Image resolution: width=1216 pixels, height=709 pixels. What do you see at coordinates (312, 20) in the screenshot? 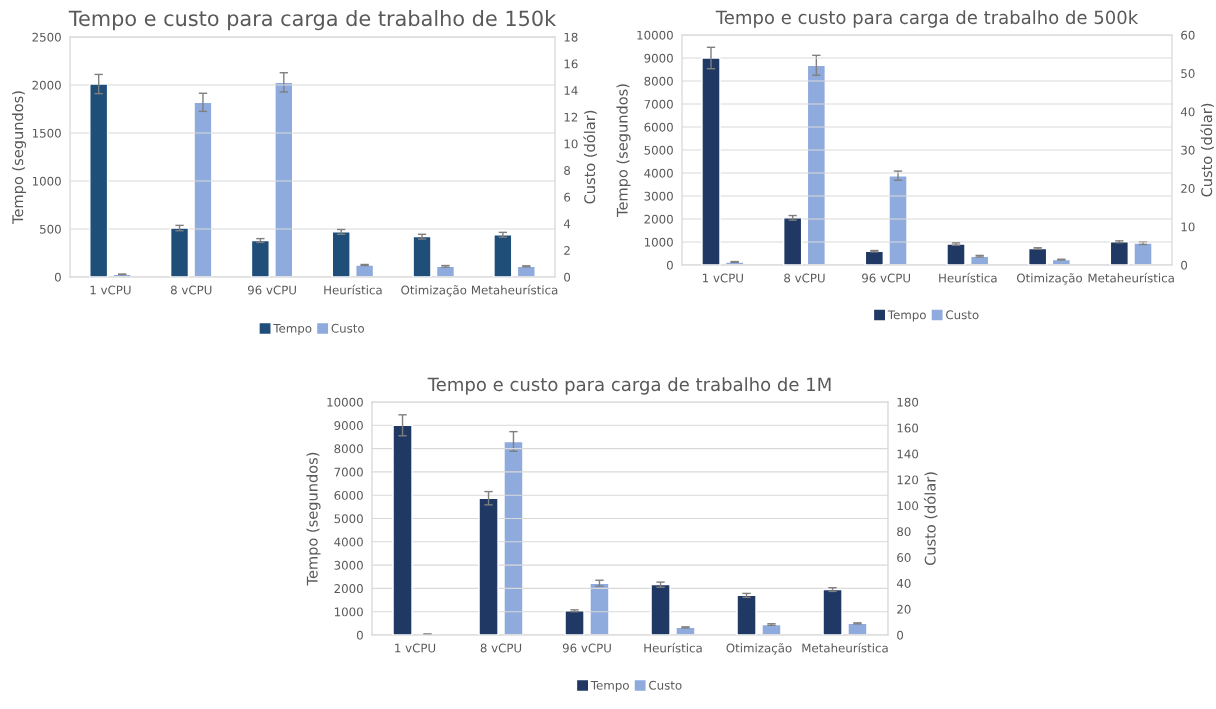
I see `chart-title: Tempo e custo para carga de trabalho de 150k` at bounding box center [312, 20].